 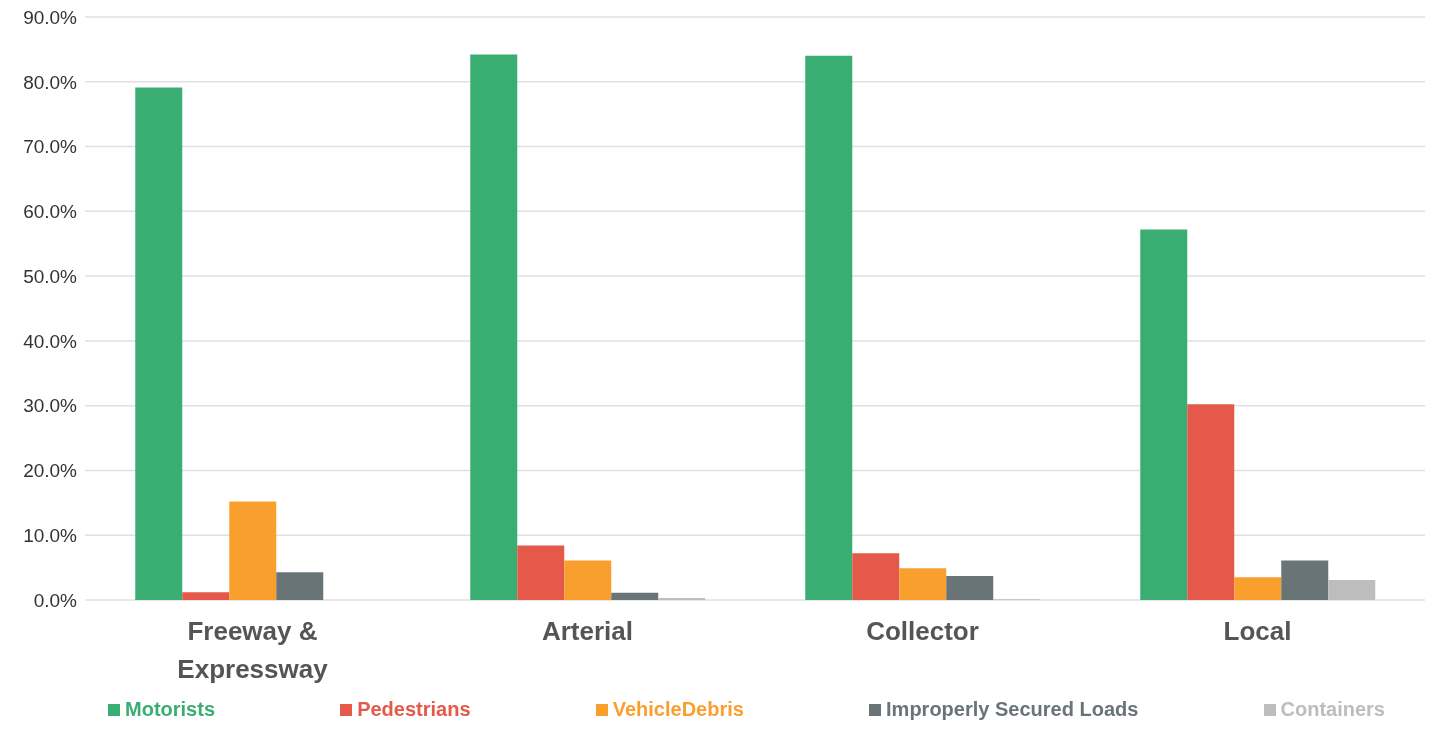 I want to click on y-tick-label: 20.0%, so click(x=50, y=471).